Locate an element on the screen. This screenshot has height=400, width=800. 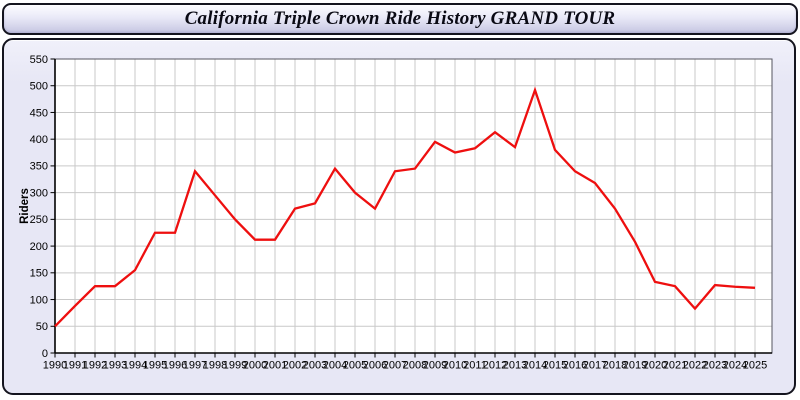
x-tick-label: 1993 is located at coordinates (115, 366).